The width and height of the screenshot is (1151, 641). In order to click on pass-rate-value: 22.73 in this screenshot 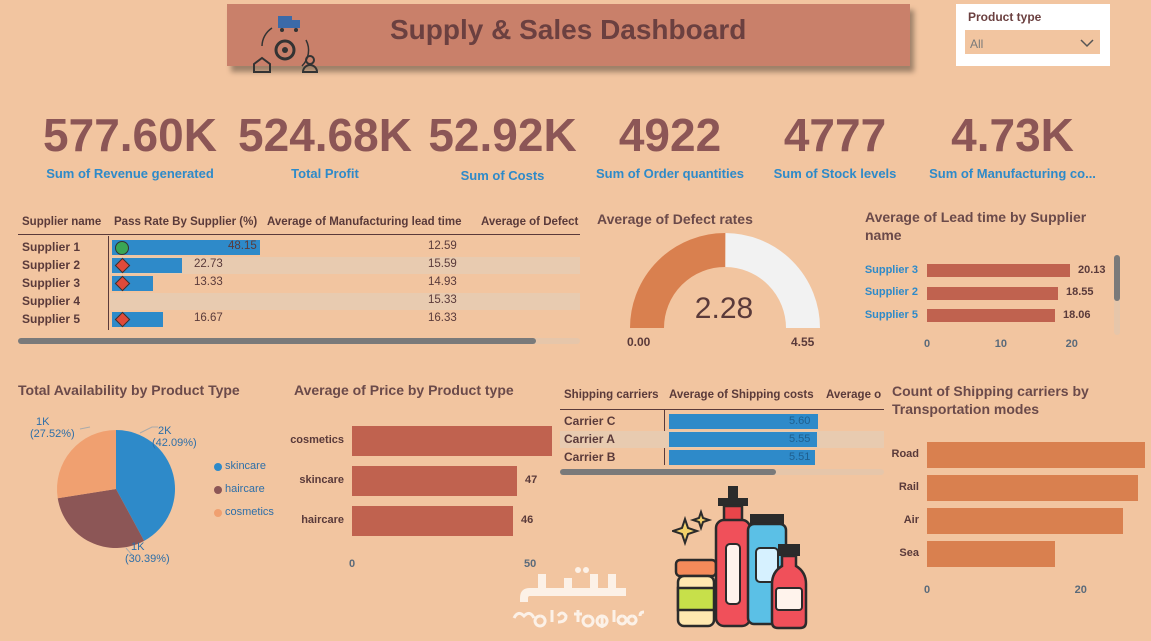, I will do `click(208, 264)`.